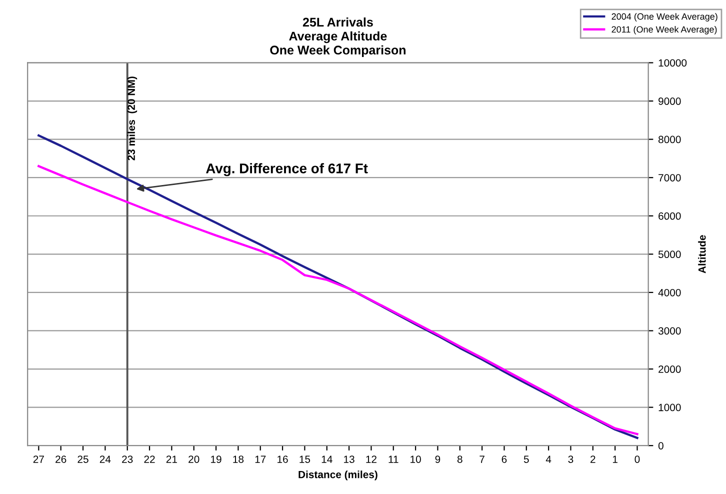 This screenshot has height=494, width=726. What do you see at coordinates (665, 17) in the screenshot?
I see `legend-label: 2004 (One Week Average)` at bounding box center [665, 17].